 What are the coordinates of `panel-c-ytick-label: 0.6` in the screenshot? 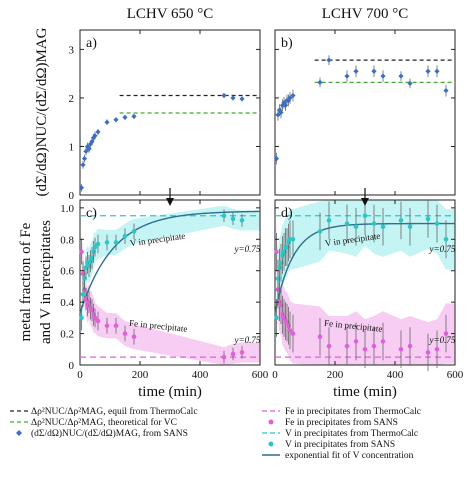 It's located at (67, 272).